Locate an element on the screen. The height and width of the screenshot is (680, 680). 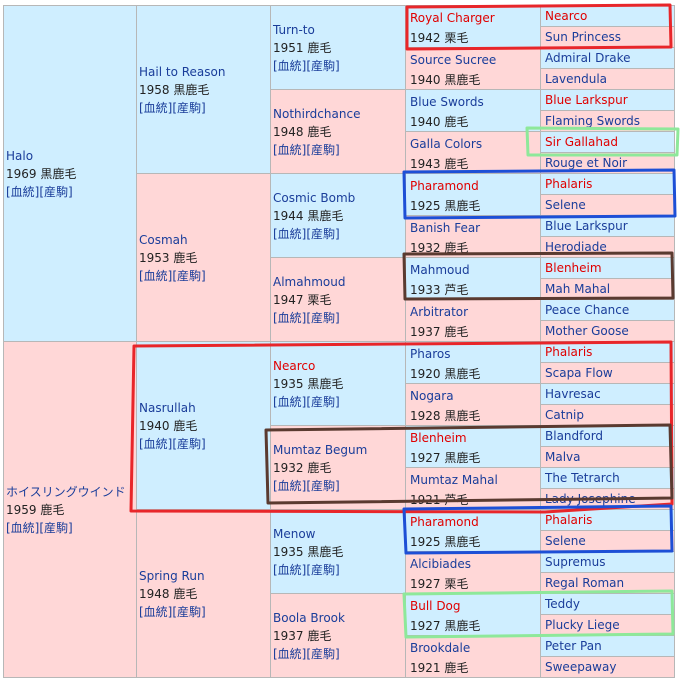
horse-name-link: Lady Josephine is located at coordinates (590, 499).